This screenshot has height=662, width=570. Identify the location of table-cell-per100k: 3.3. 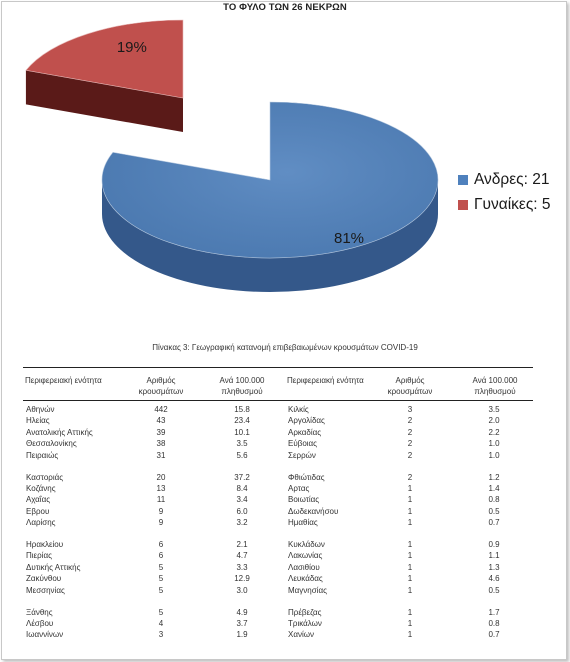
(242, 567).